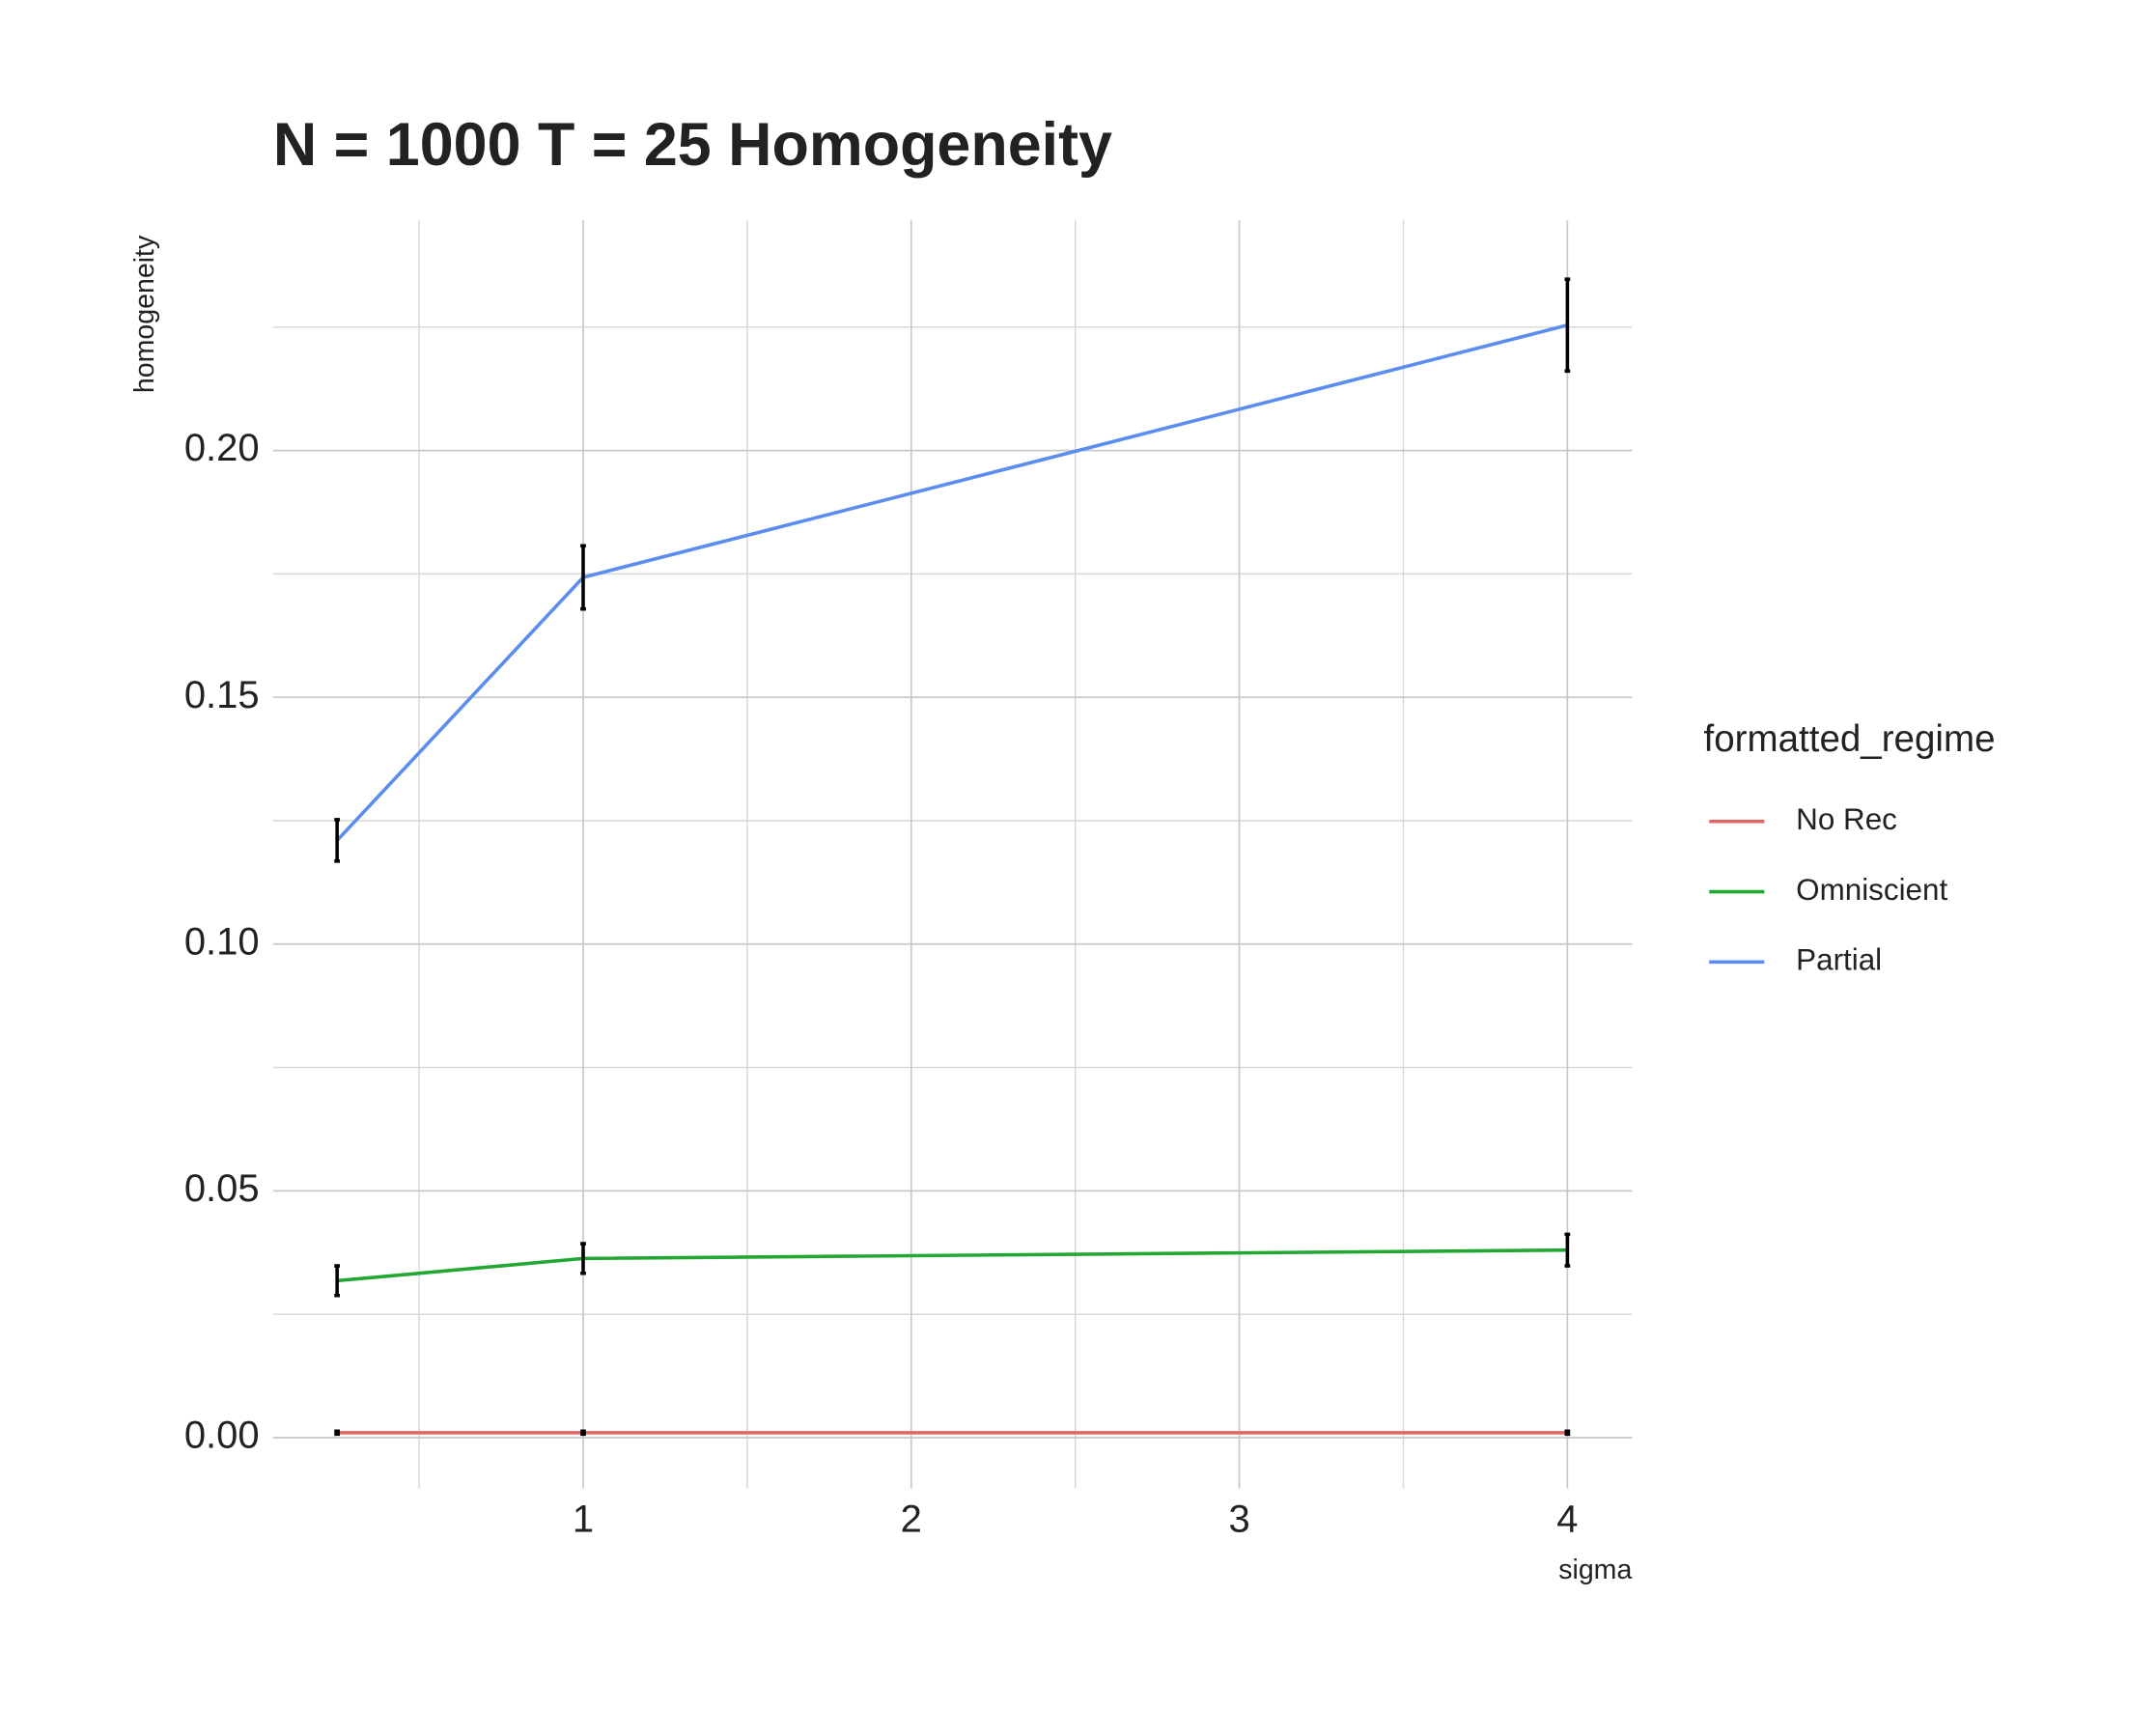  I want to click on chart-title: N = 1000 T = 25 Homogeneity, so click(693, 145).